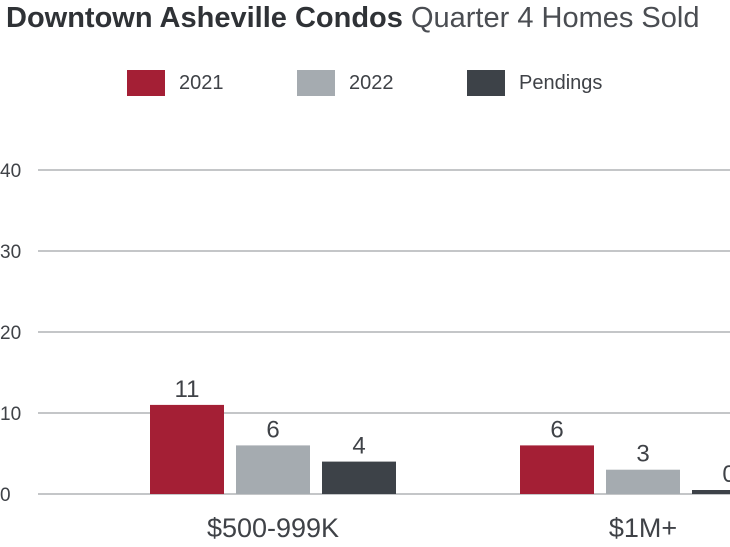 The image size is (730, 547). I want to click on legend-item-pendings: Pendings, so click(534, 83).